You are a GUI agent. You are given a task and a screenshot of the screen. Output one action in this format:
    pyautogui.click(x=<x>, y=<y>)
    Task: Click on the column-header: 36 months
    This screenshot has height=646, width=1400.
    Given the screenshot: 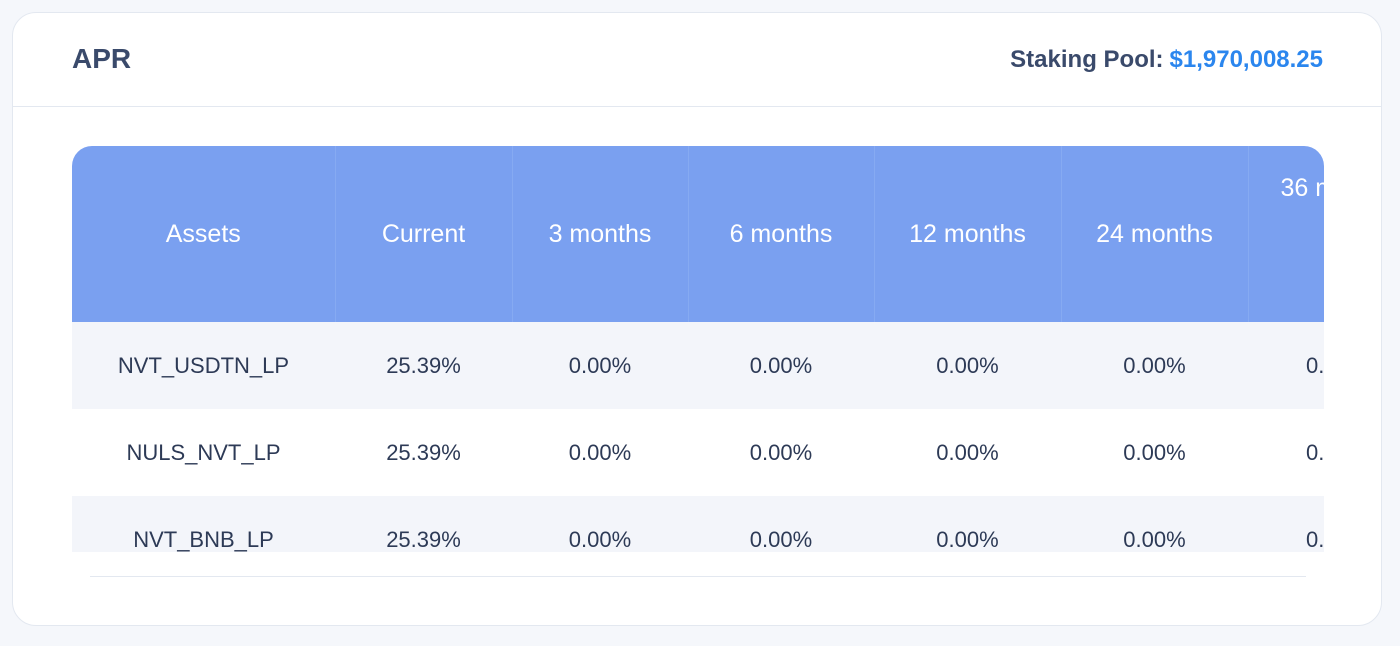 What is the action you would take?
    pyautogui.click(x=1286, y=234)
    